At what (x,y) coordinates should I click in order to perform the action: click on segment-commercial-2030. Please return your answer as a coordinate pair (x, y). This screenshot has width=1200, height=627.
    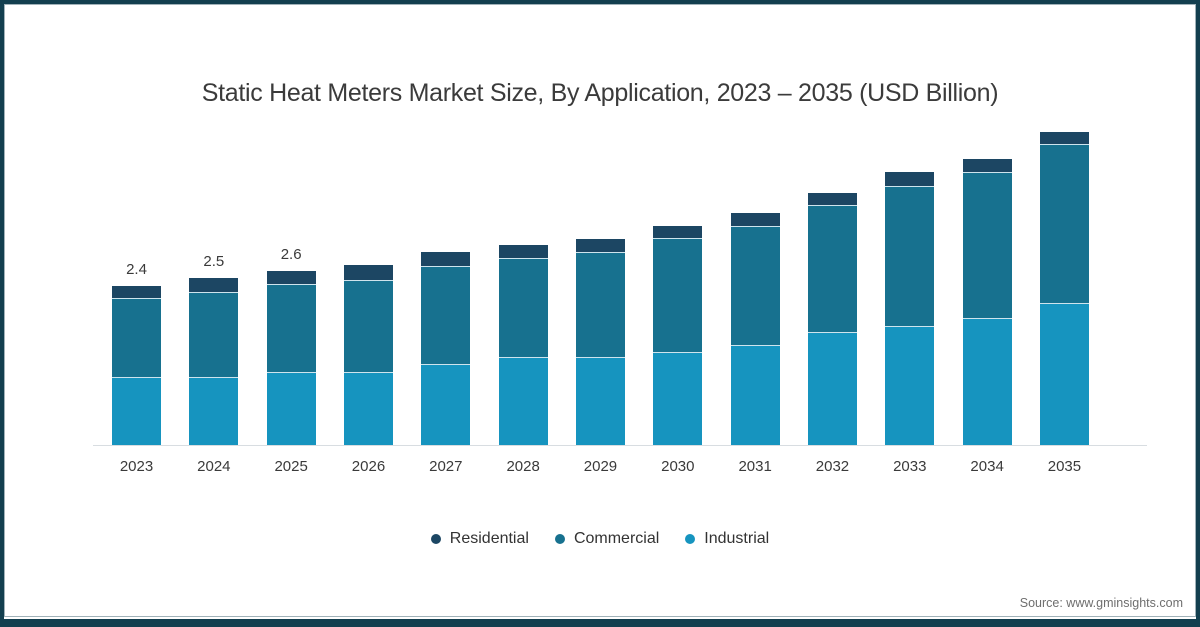
    Looking at the image, I should click on (678, 295).